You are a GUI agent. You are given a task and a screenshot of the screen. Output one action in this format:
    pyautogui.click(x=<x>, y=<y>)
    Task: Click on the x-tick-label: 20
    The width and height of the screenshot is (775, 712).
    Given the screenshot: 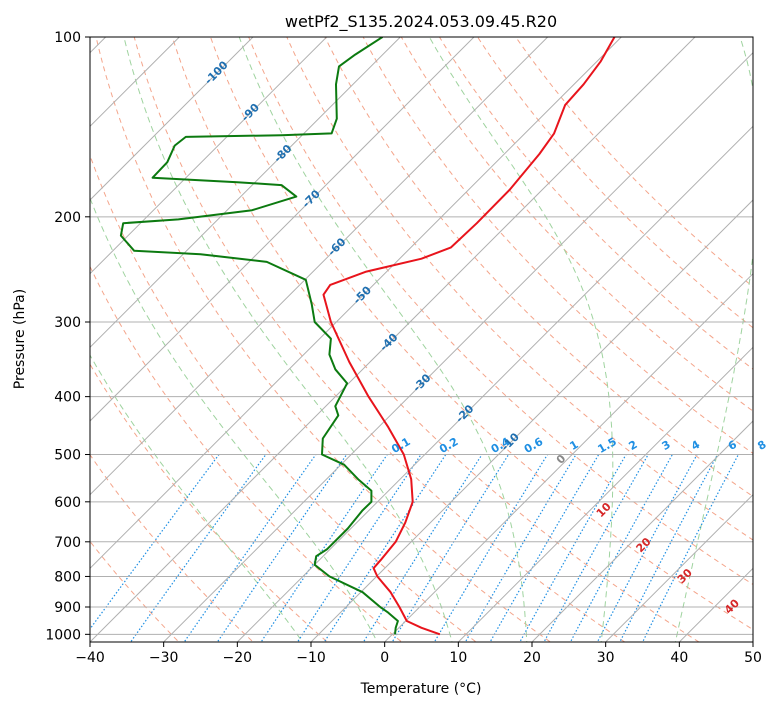 What is the action you would take?
    pyautogui.click(x=532, y=658)
    